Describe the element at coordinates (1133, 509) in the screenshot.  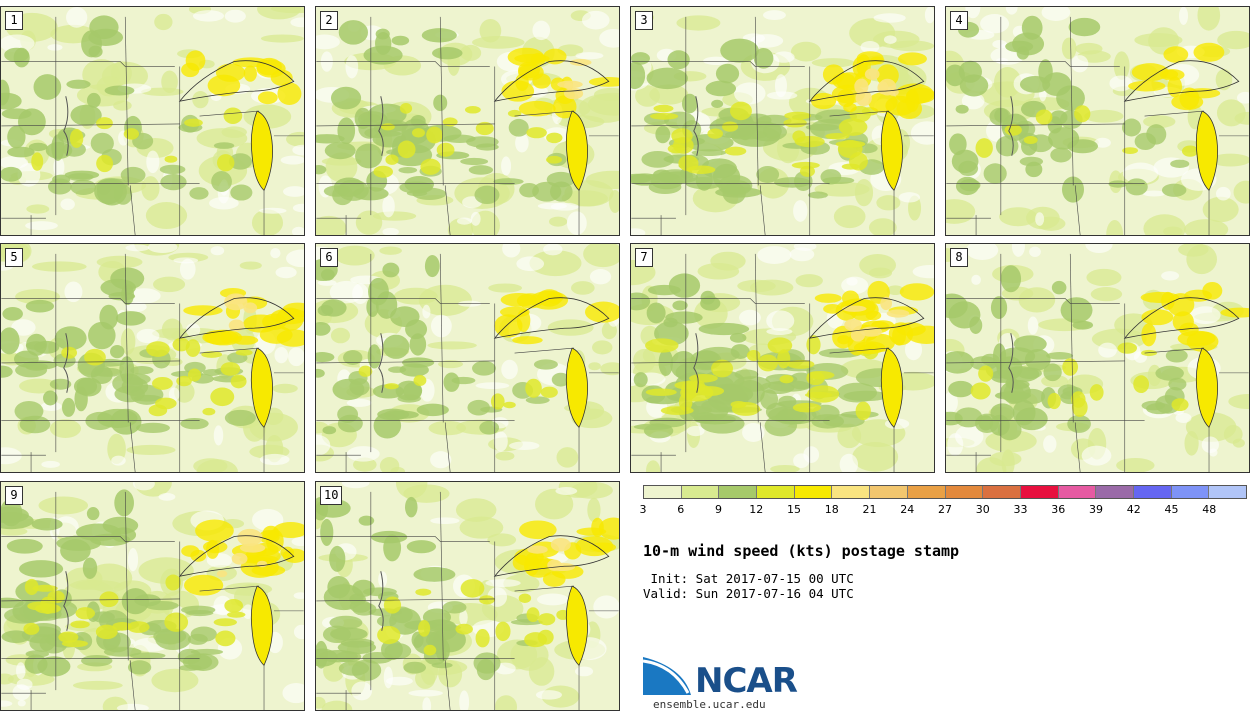
I see `colorbar-tick: 42` at that location.